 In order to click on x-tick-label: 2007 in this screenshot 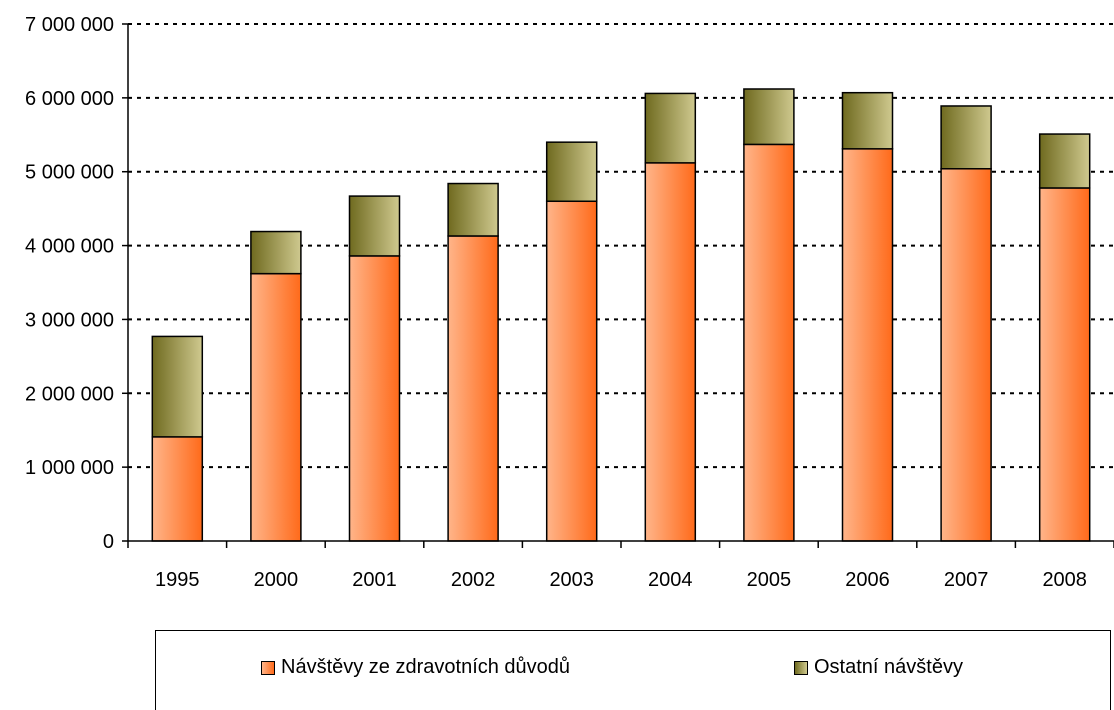, I will do `click(966, 580)`.